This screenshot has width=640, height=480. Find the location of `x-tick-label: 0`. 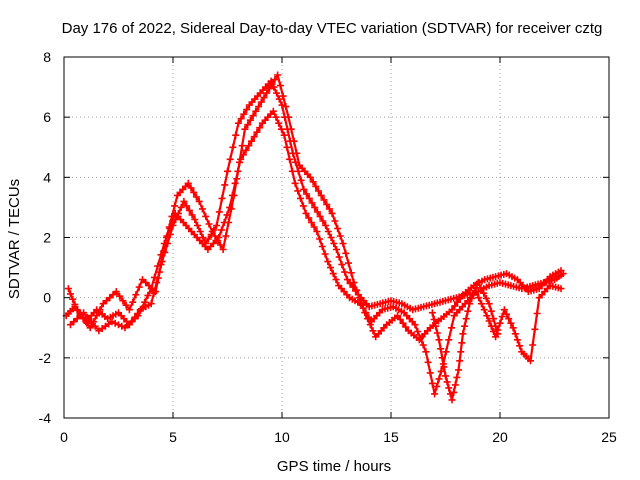

x-tick-label: 0 is located at coordinates (64, 437).